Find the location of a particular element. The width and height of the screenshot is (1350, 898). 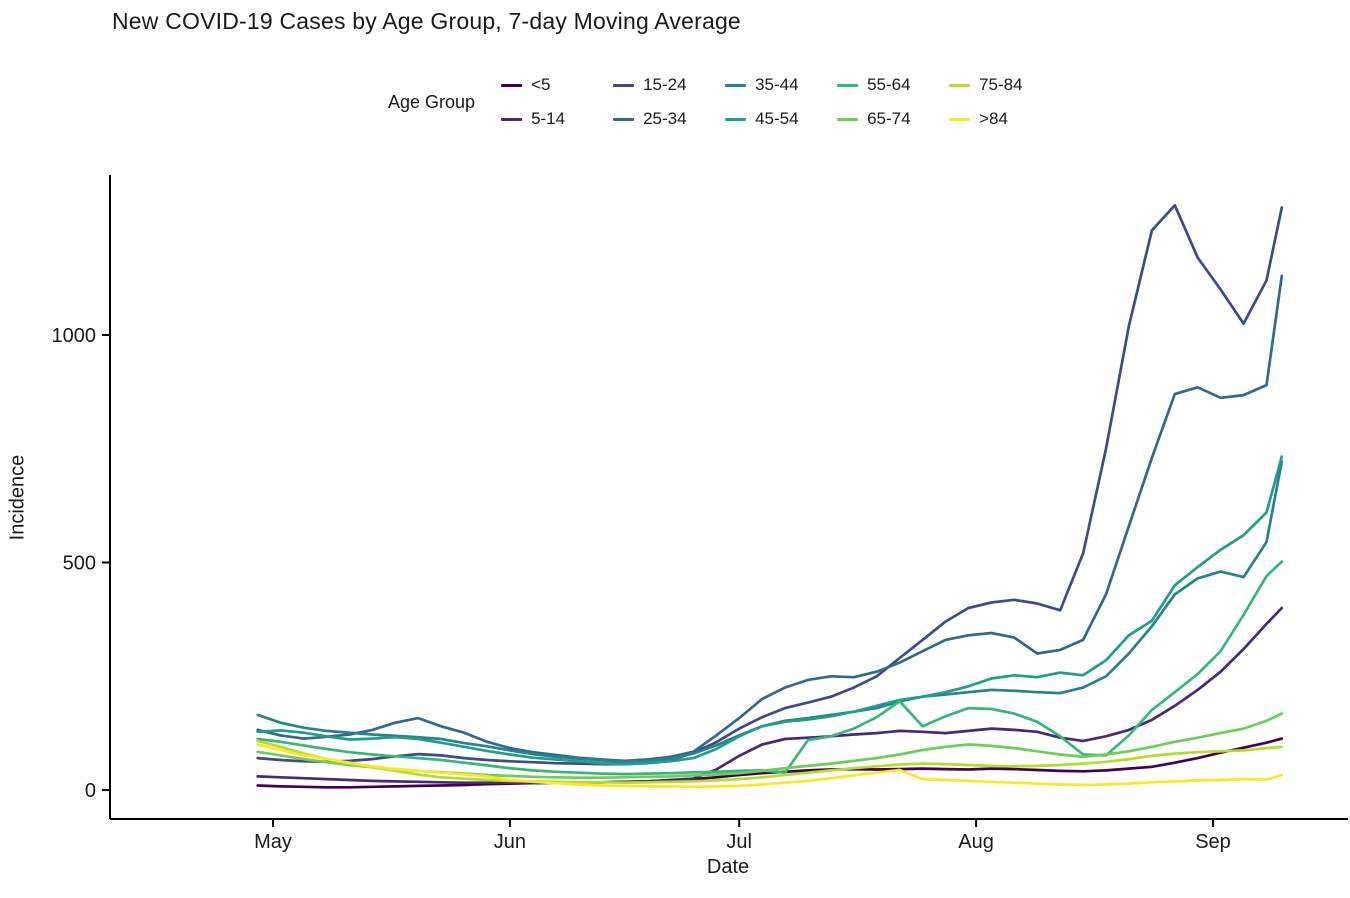

legend-title: Age Group is located at coordinates (432, 101).